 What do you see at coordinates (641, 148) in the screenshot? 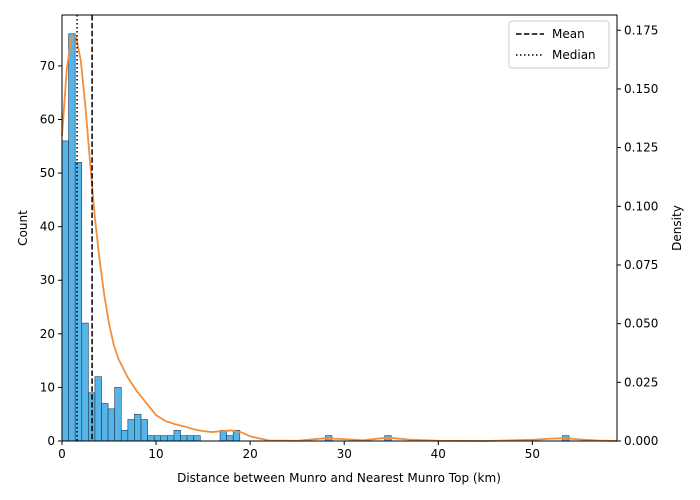
I see `y2-tick-label: 0.125` at bounding box center [641, 148].